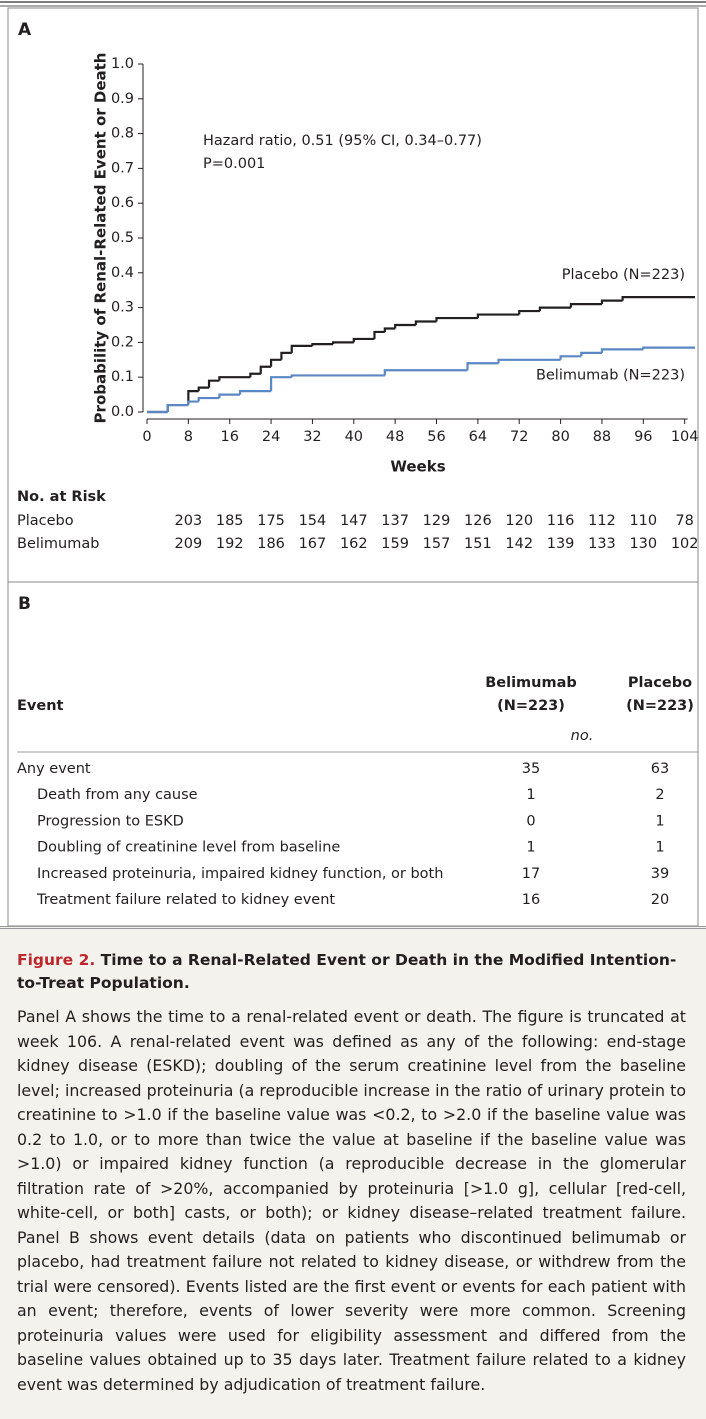 The image size is (706, 1419). I want to click on event-count: 20, so click(660, 900).